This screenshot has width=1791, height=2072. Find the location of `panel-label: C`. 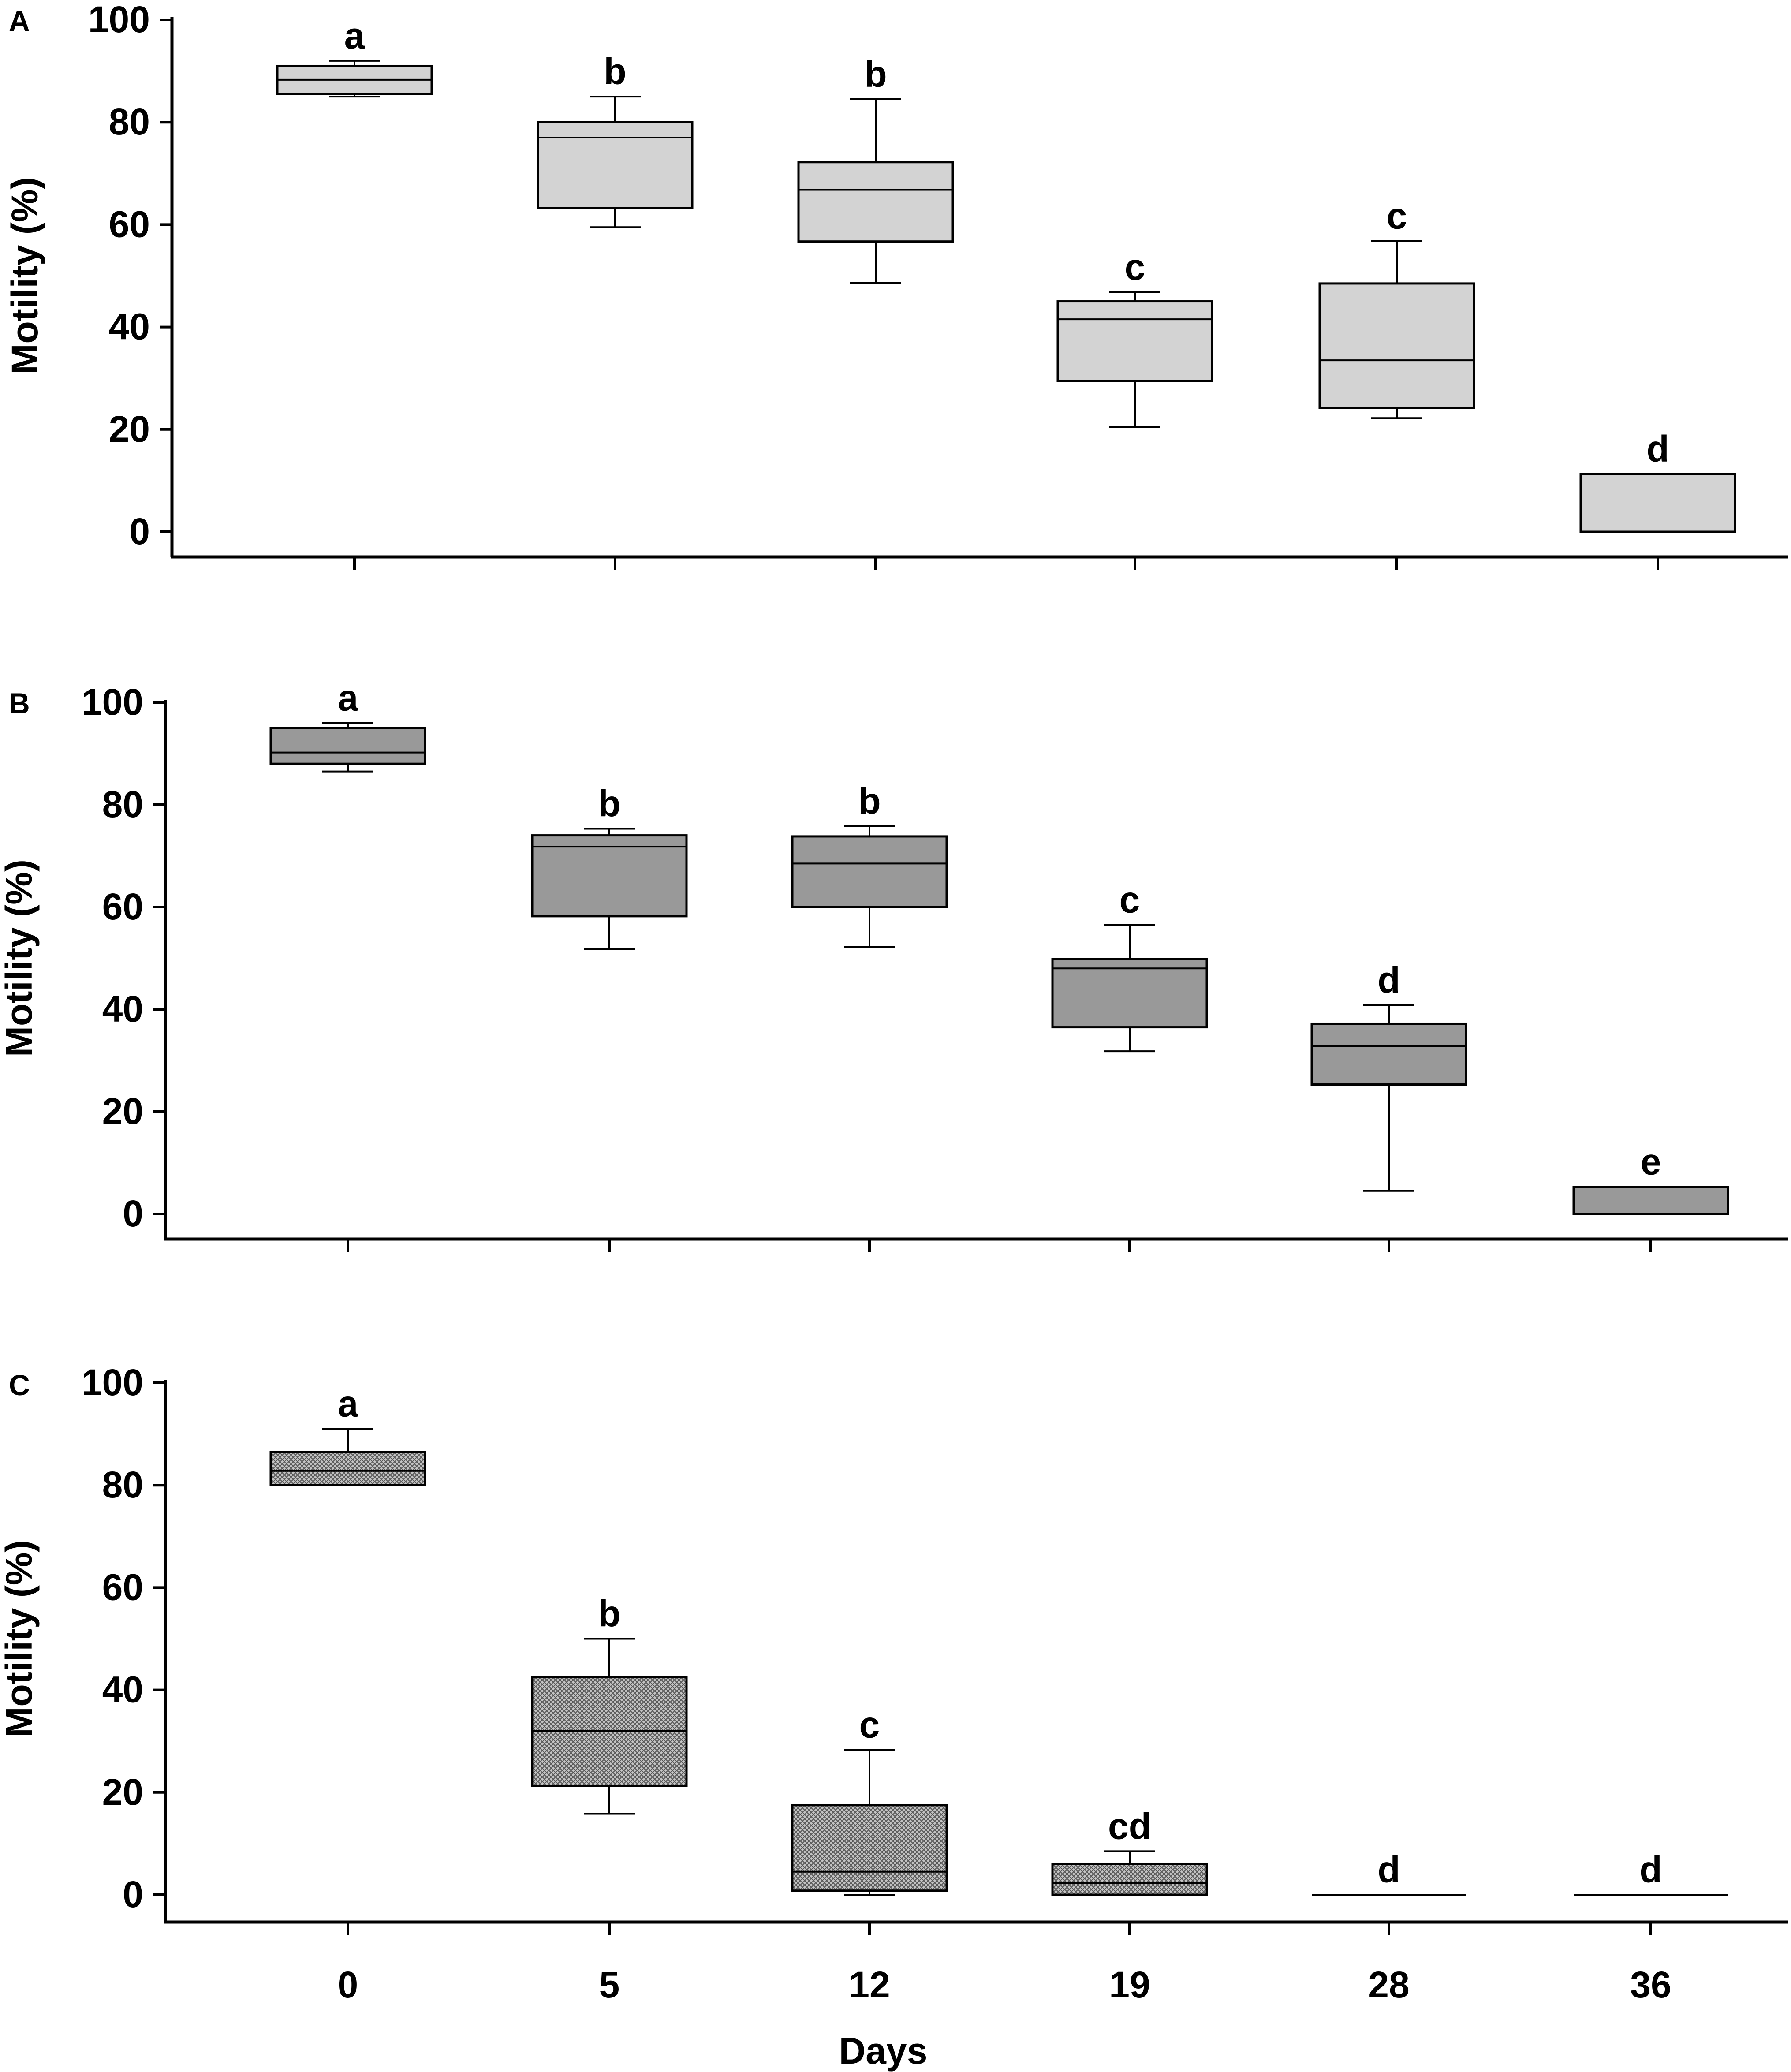

panel-label: C is located at coordinates (19, 1385).